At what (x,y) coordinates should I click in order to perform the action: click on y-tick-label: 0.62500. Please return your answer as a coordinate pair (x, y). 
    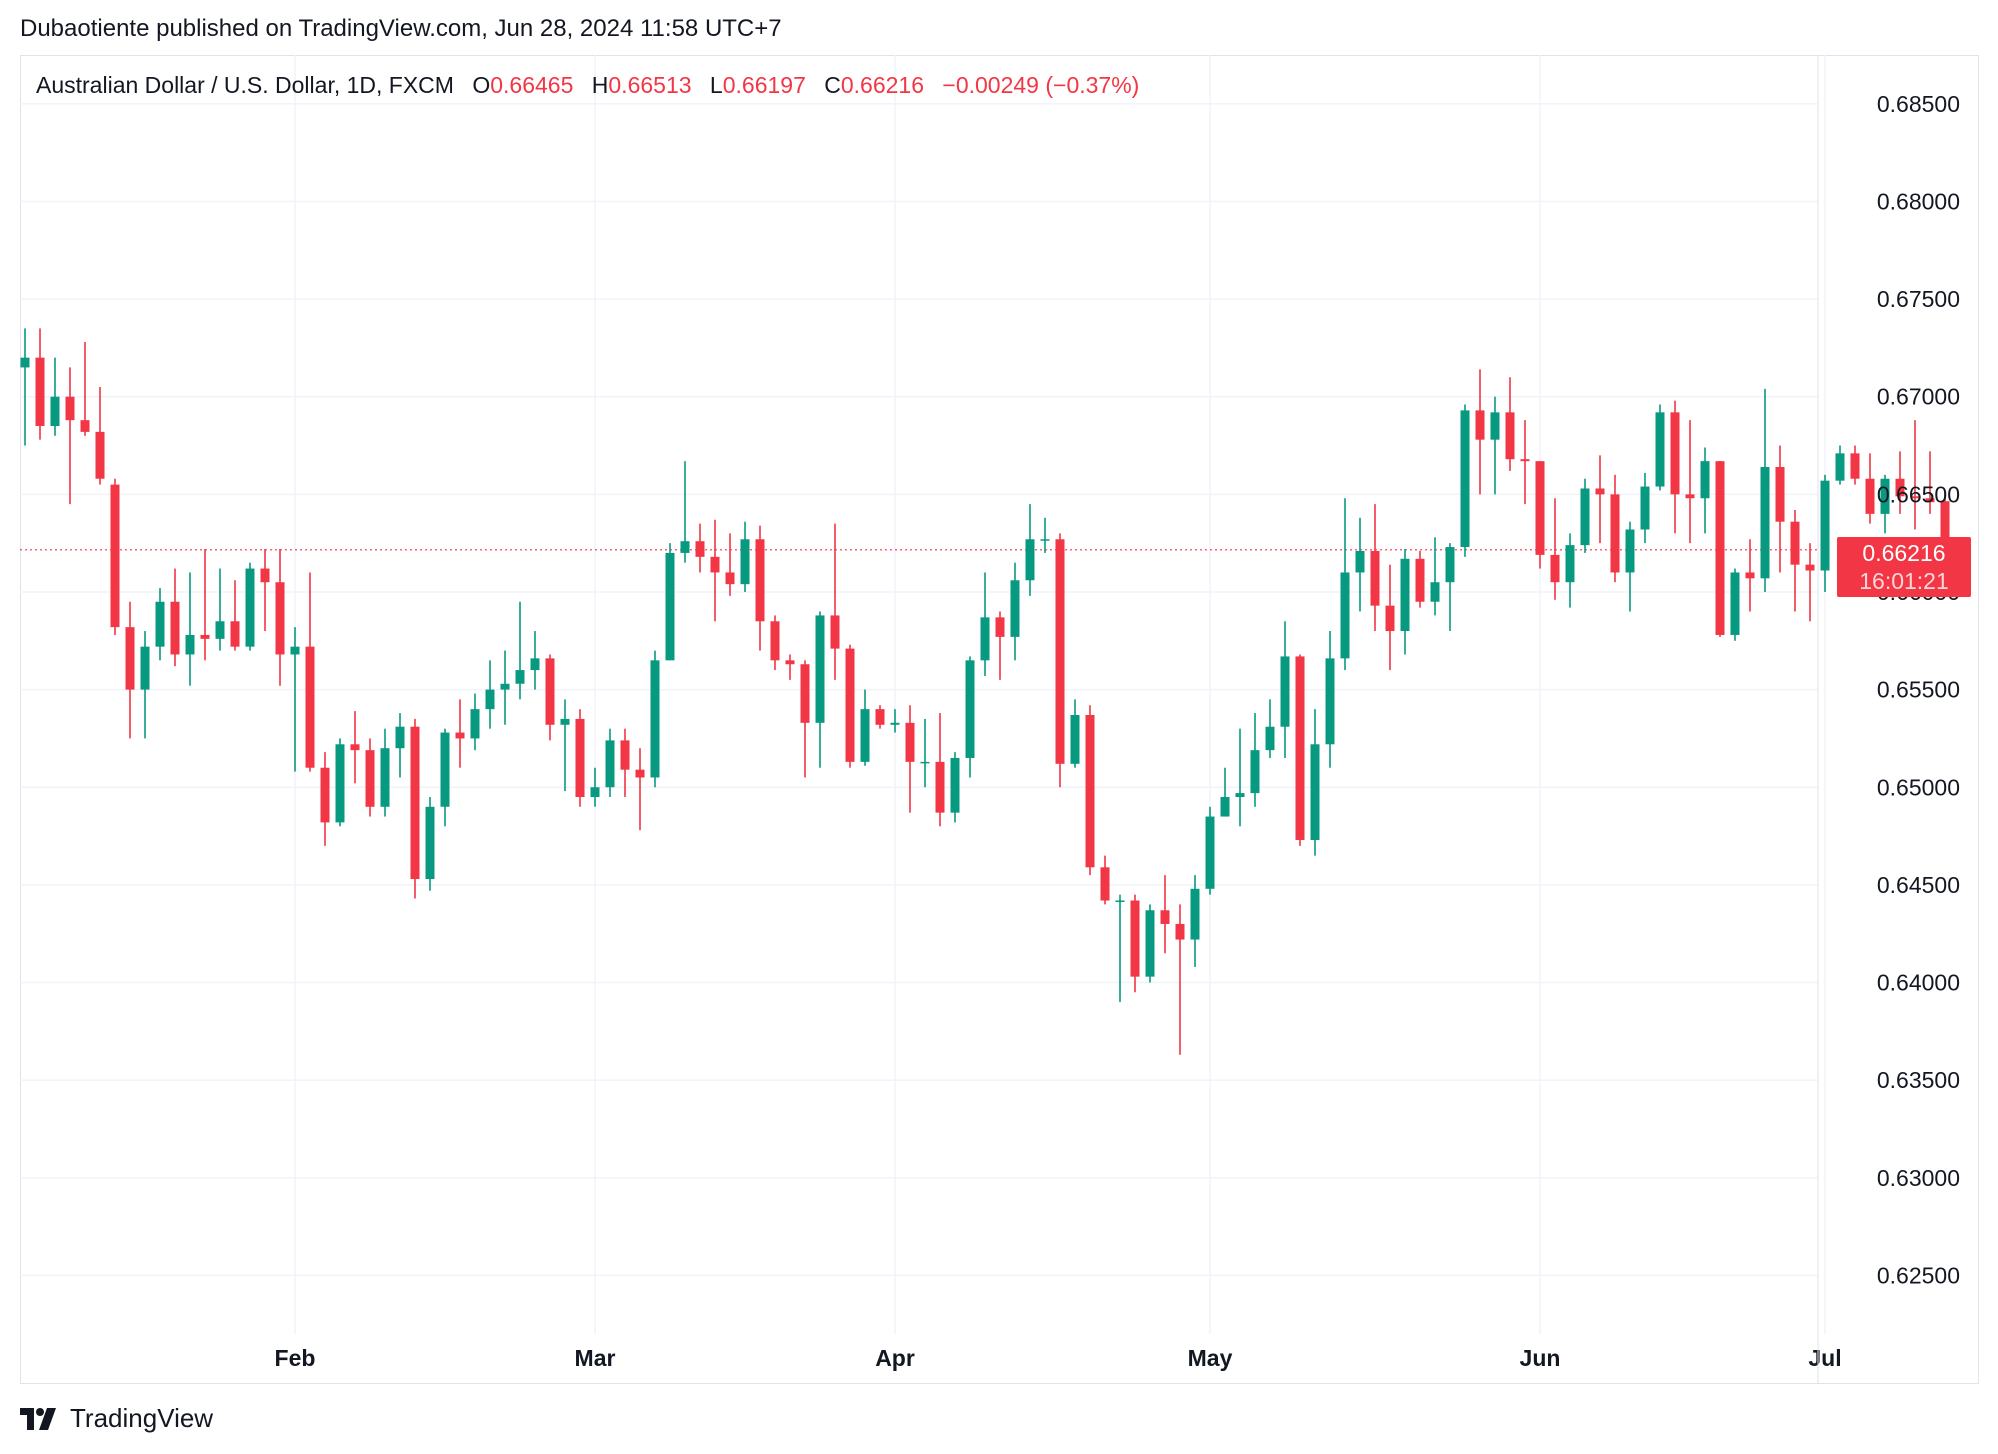
    Looking at the image, I should click on (1918, 1275).